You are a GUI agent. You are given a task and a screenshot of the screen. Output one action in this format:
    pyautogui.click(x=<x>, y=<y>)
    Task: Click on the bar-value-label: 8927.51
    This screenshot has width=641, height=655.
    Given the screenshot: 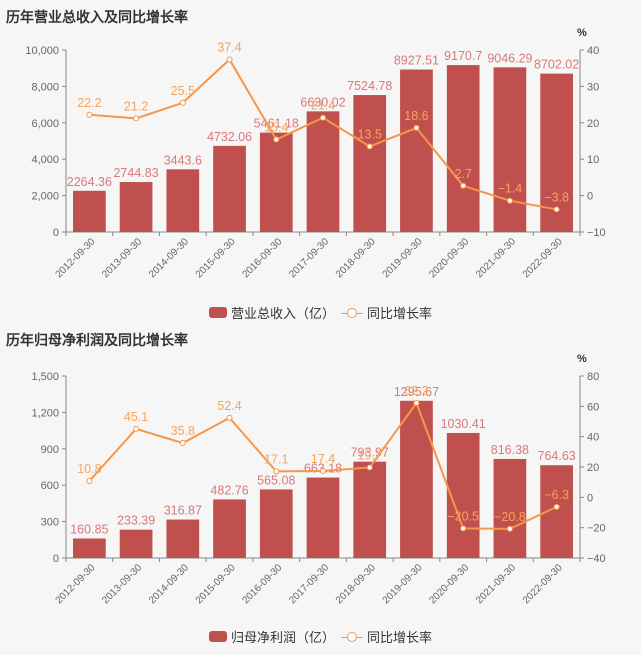 What is the action you would take?
    pyautogui.click(x=416, y=61)
    